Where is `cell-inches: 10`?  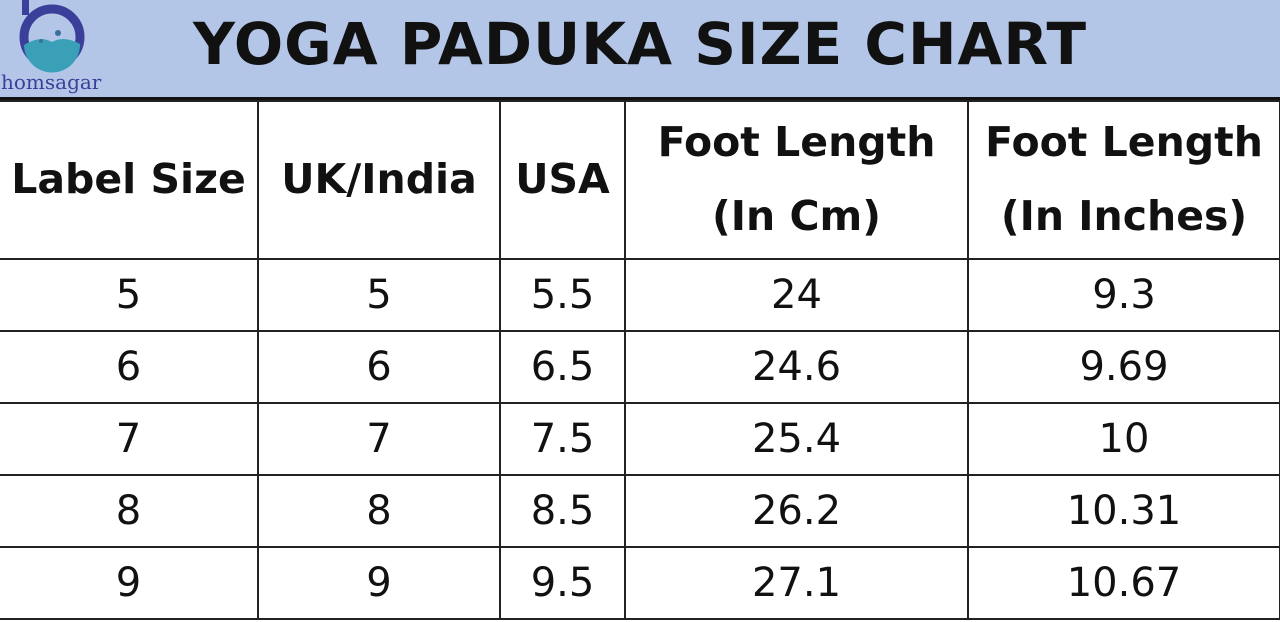
cell-inches: 10 is located at coordinates (1123, 439).